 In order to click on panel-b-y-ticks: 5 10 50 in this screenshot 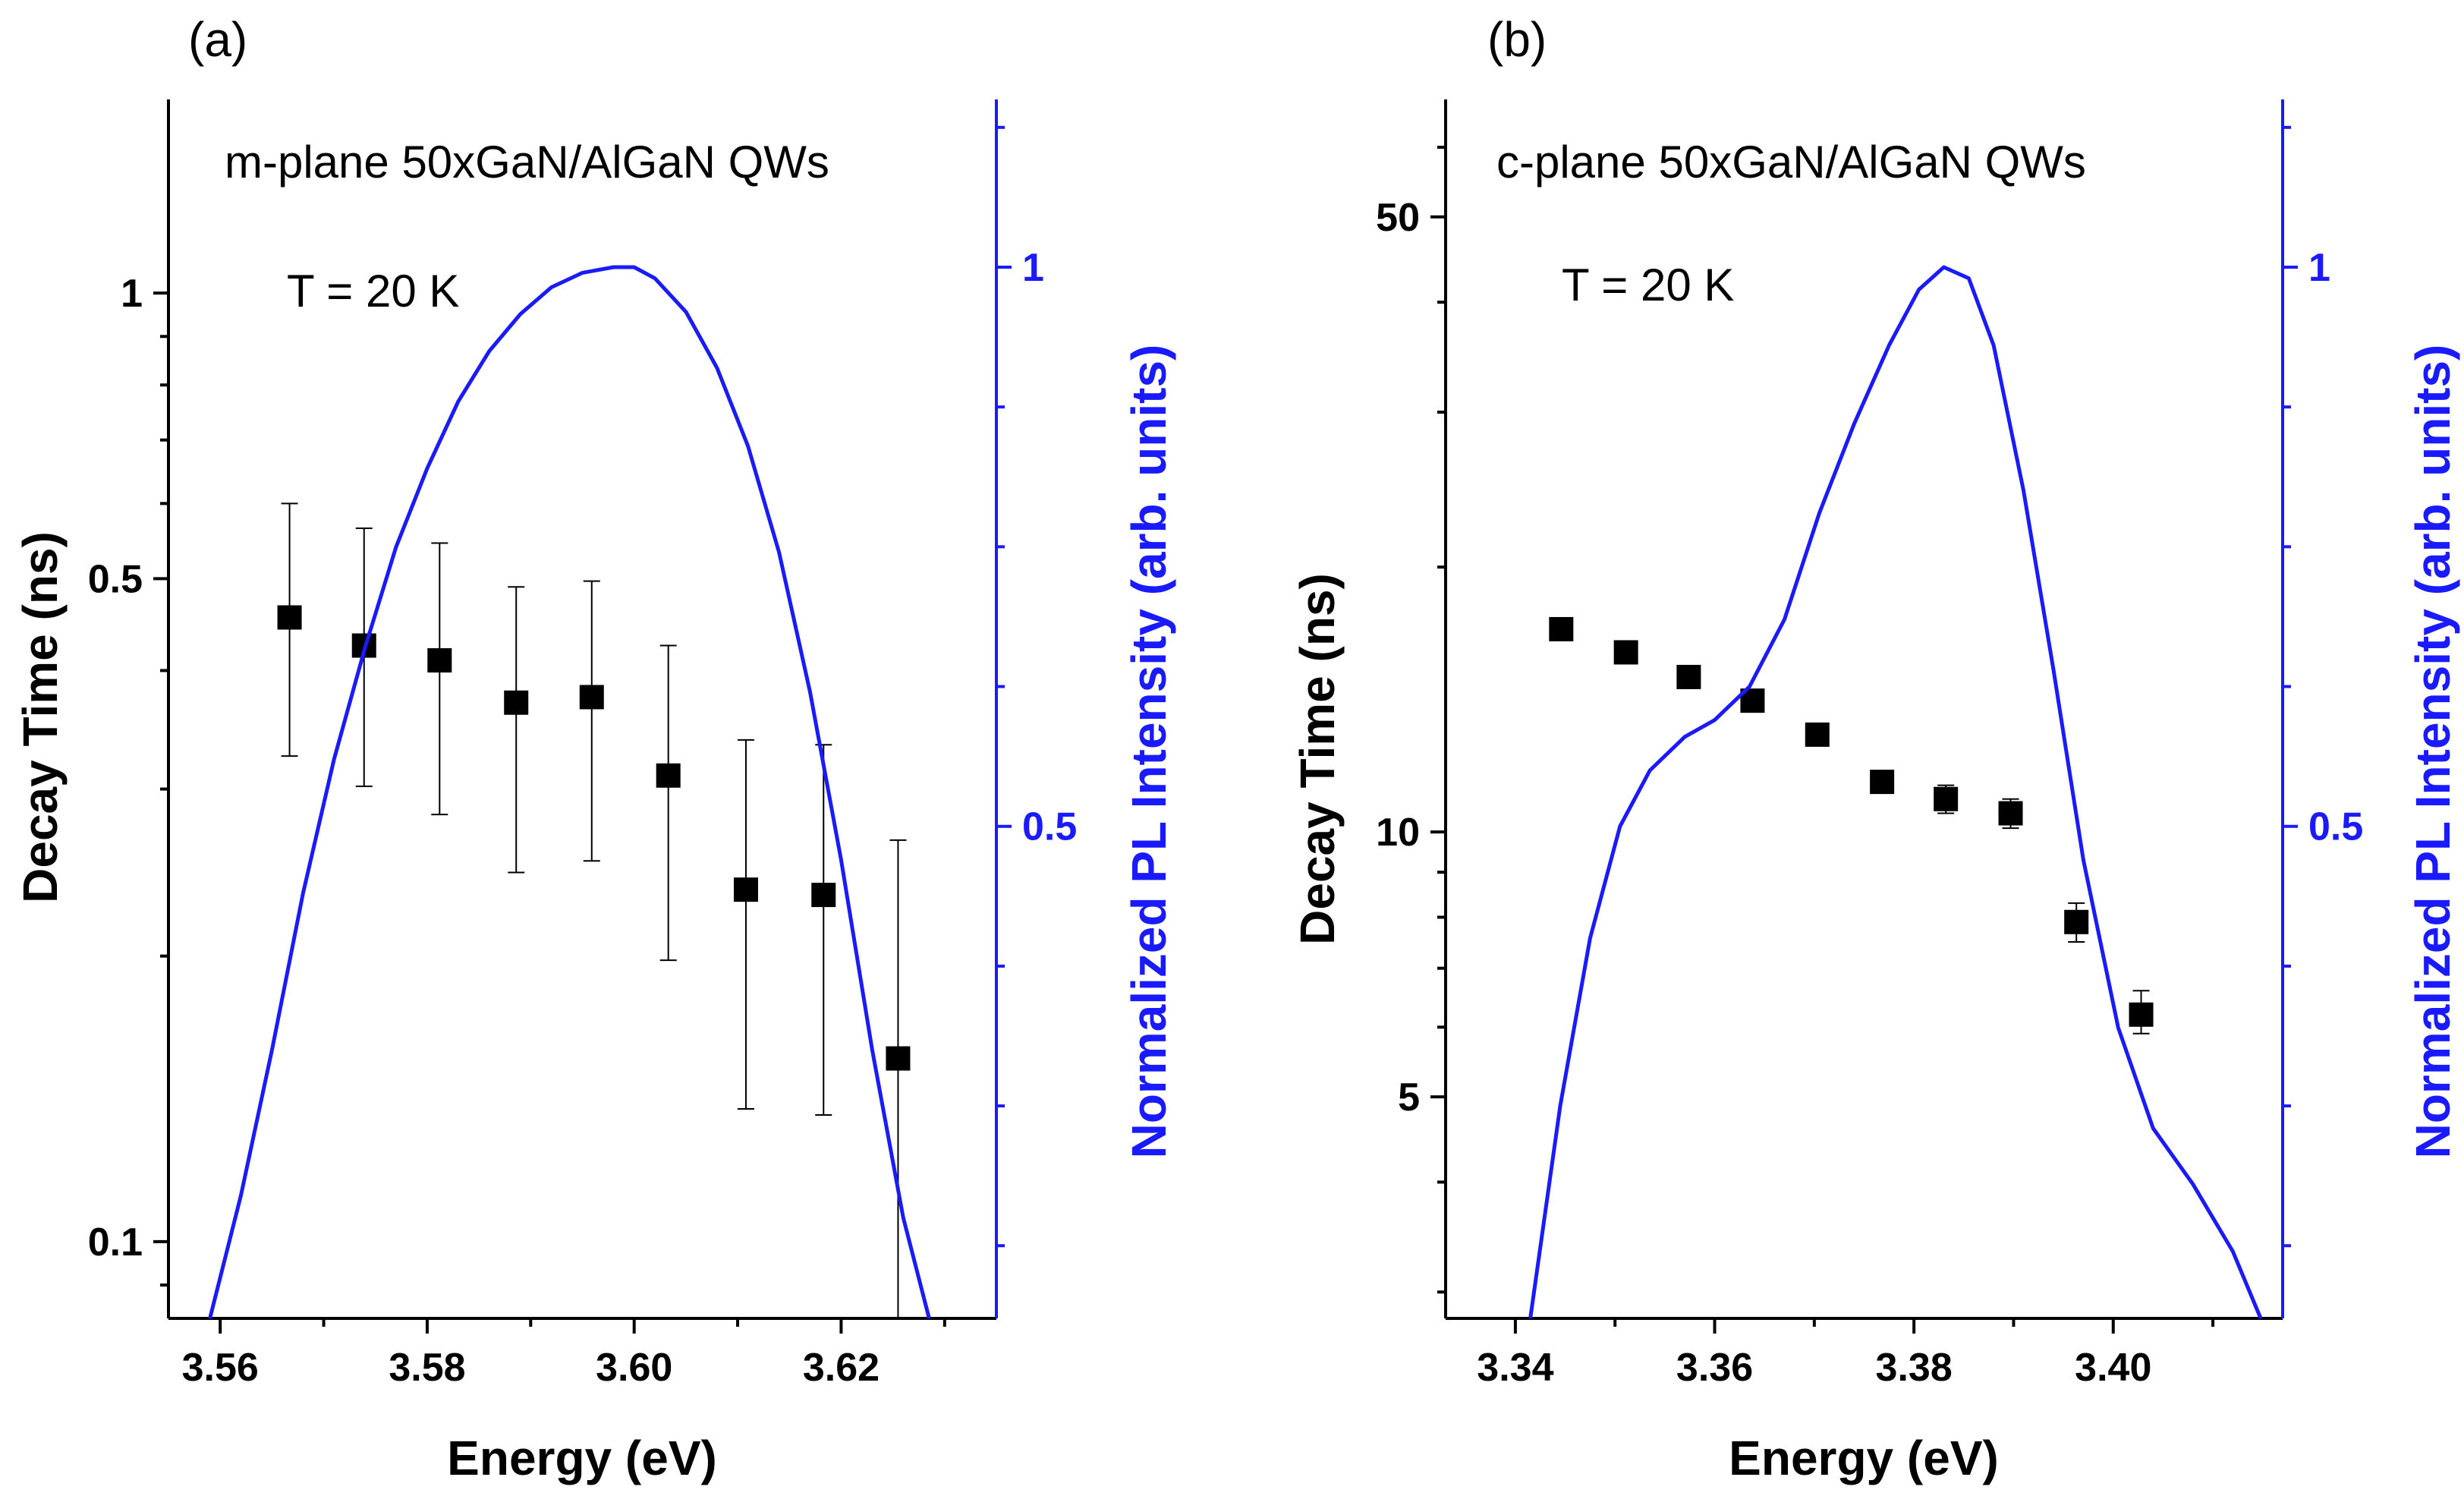, I will do `click(1411, 720)`.